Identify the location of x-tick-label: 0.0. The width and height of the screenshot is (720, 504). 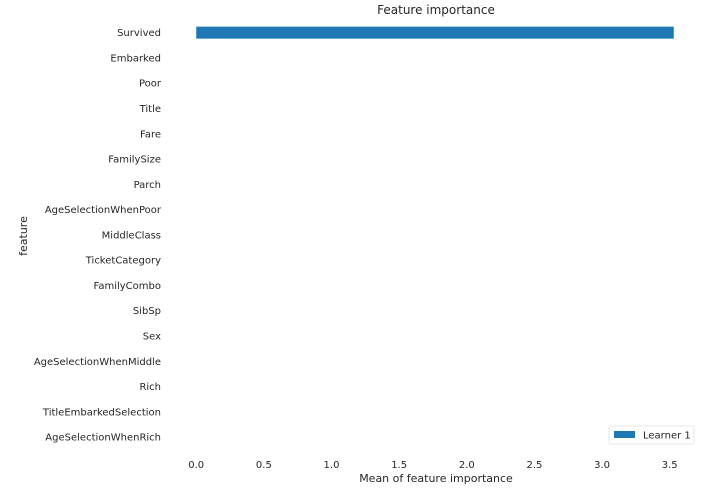
(196, 465).